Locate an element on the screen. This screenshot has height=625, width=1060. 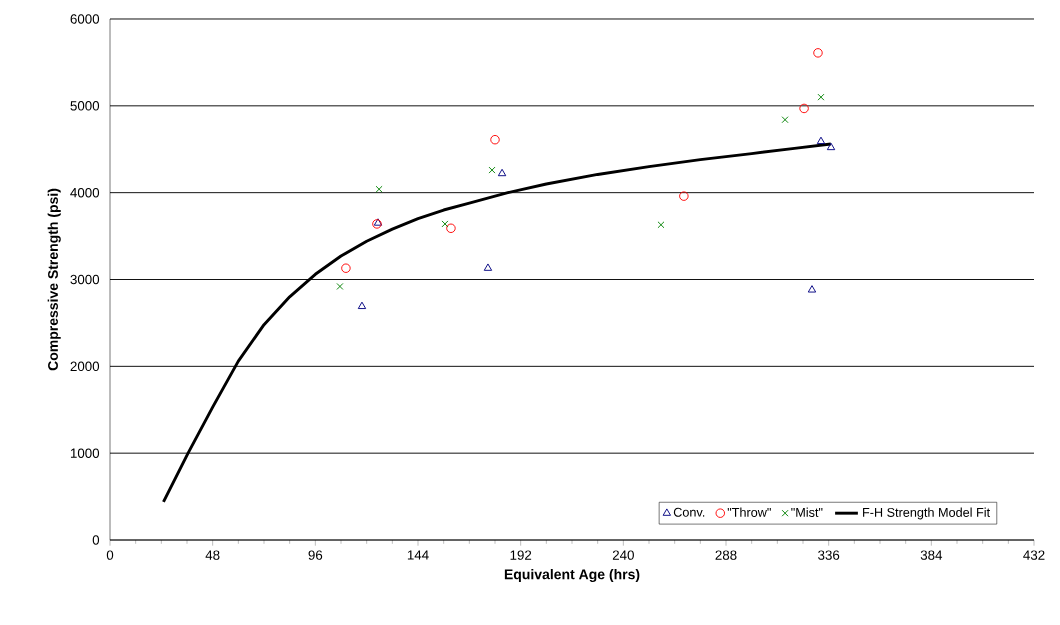
x-tick-label: 288 is located at coordinates (726, 555).